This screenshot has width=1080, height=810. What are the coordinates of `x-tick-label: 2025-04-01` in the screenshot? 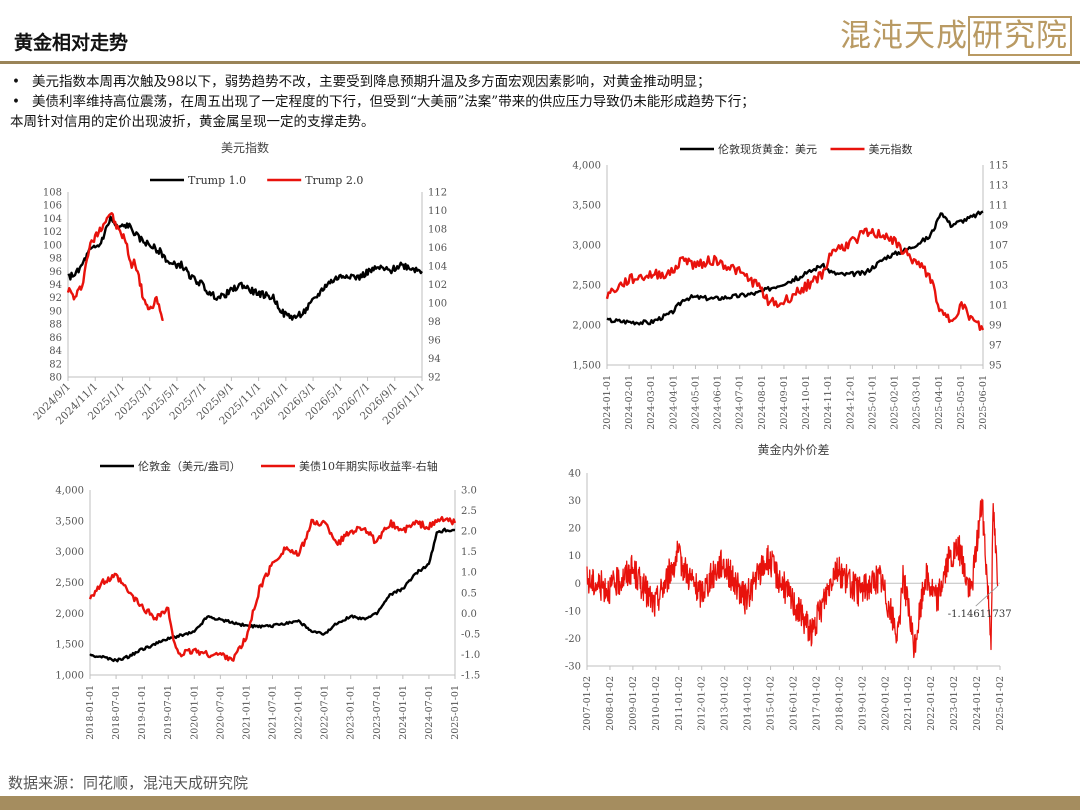 It's located at (939, 402).